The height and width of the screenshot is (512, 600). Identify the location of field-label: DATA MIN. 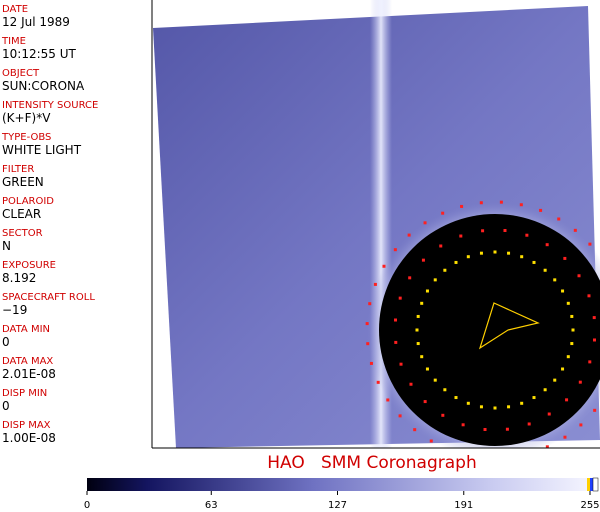
(26, 329).